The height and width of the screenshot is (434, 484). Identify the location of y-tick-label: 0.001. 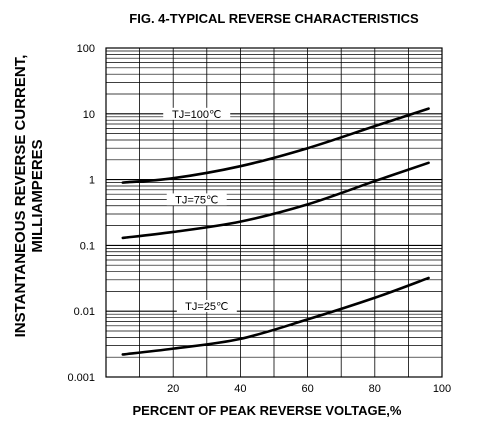
(81, 378).